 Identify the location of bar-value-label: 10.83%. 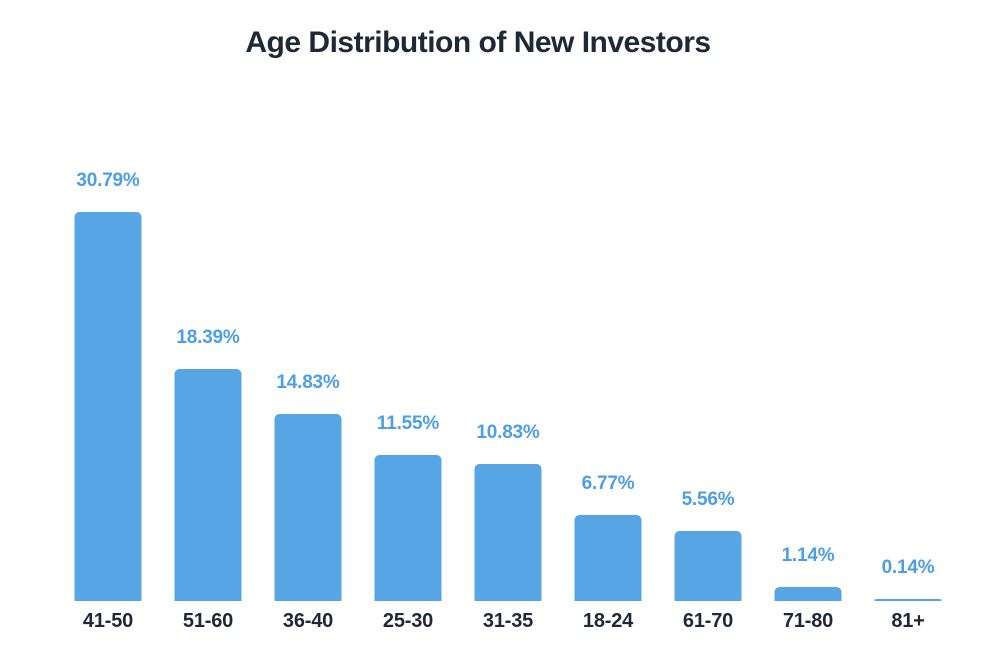
(508, 433).